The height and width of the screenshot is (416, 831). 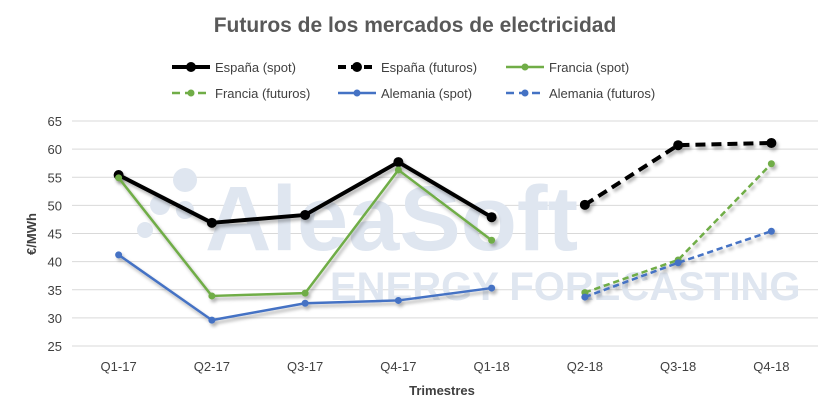 I want to click on x-tick-label: Q3-18, so click(x=678, y=366).